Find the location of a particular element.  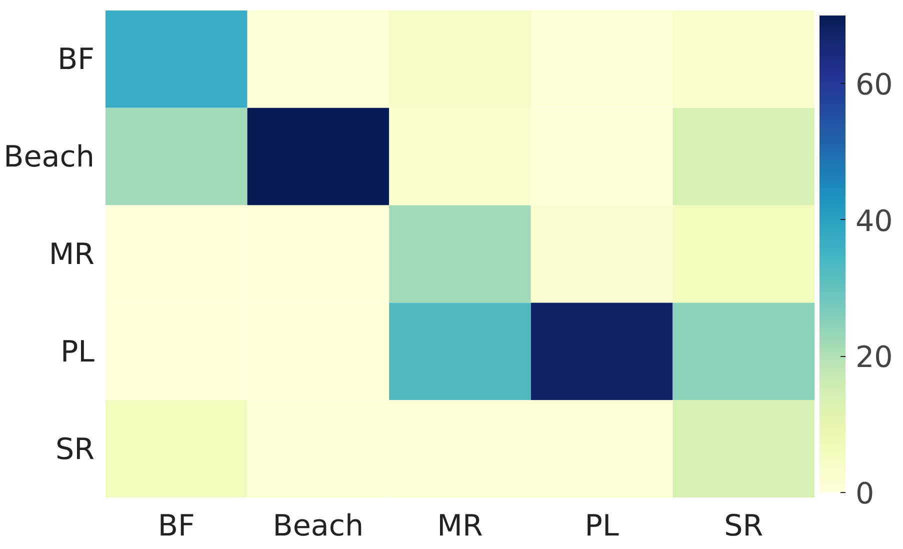

y-tick-label: MR is located at coordinates (71, 254).